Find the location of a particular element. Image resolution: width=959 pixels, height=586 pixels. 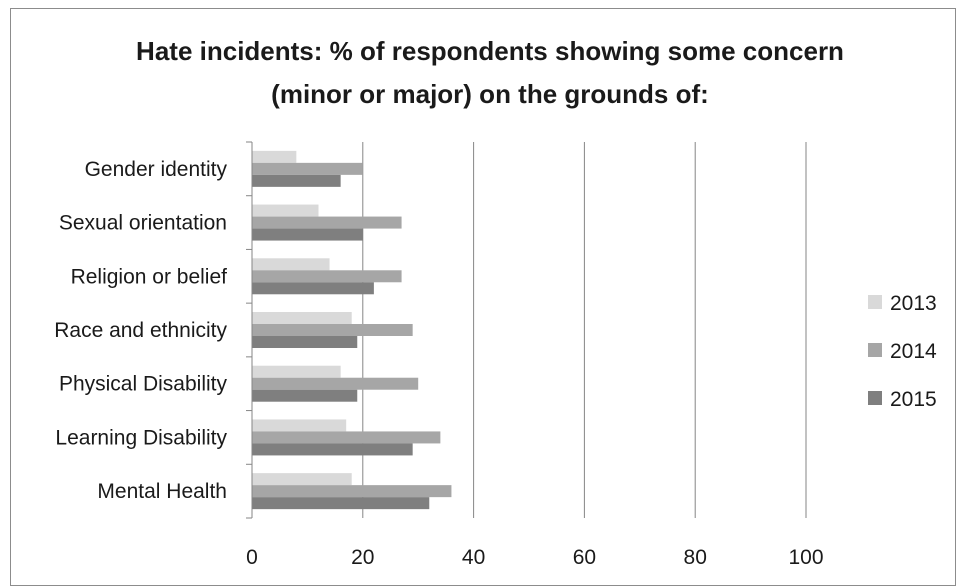

category-label: Sexual orientation is located at coordinates (143, 223).